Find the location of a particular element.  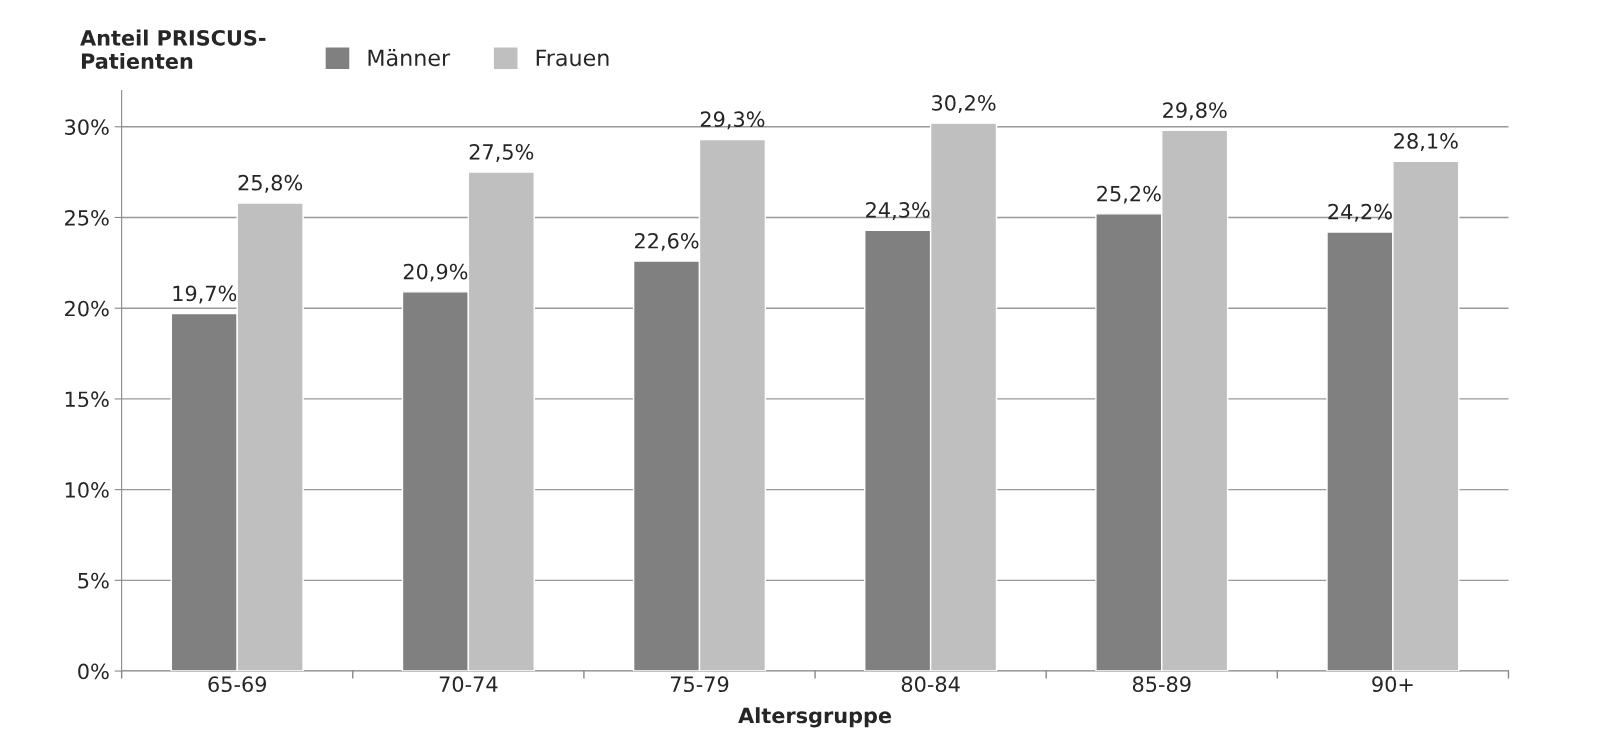

y-tick-label: 0% is located at coordinates (93, 671).